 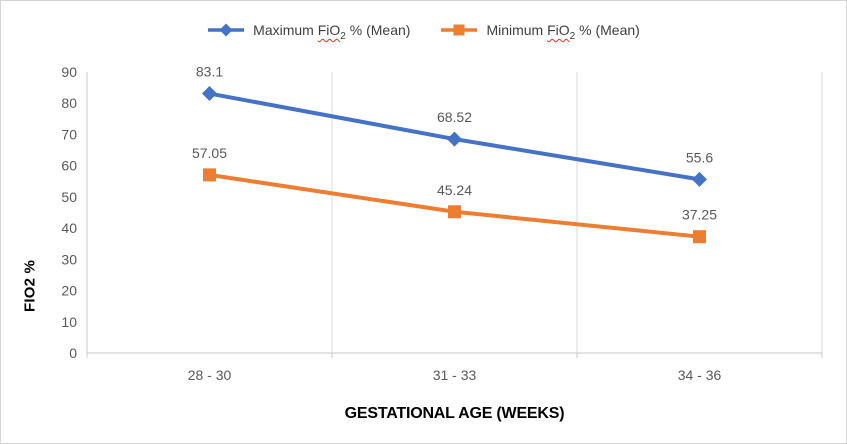 I want to click on legend-marker-diamond-icon, so click(x=226, y=30).